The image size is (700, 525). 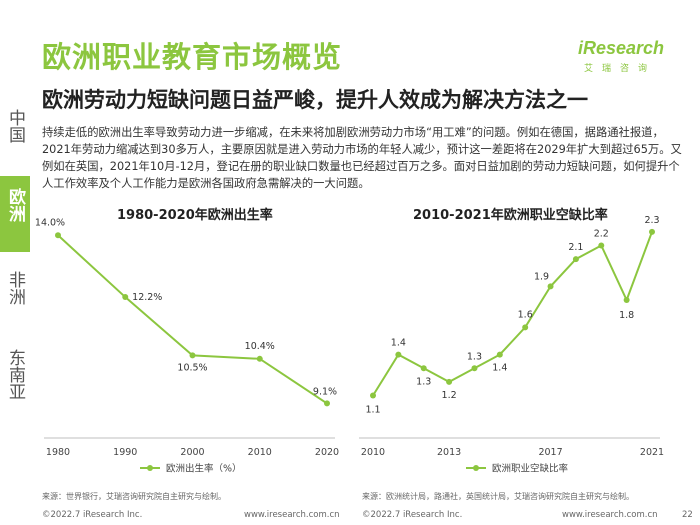 What do you see at coordinates (192, 57) in the screenshot?
I see `page-title: 欧洲职业教育市场概览` at bounding box center [192, 57].